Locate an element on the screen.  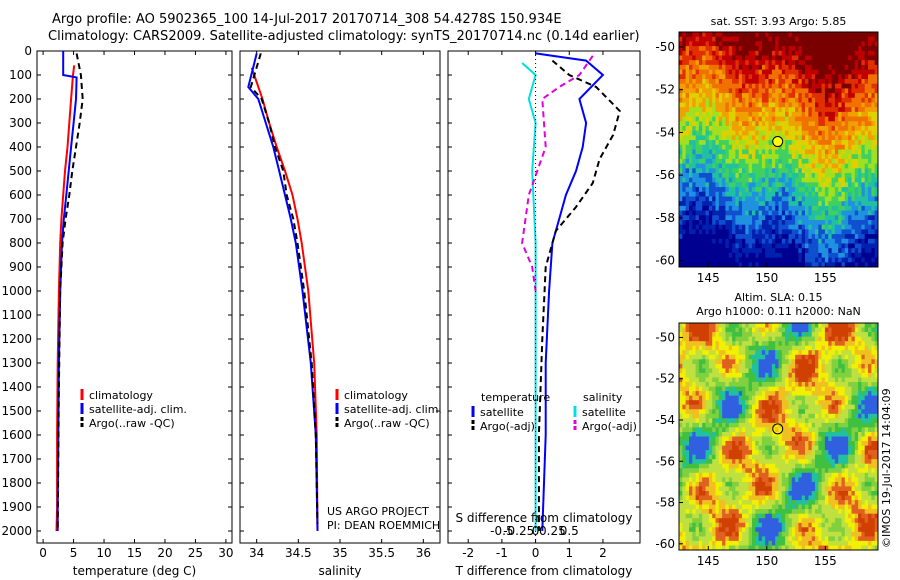
annotation-text: PI: DEAN ROEMMICH is located at coordinates (383, 525).